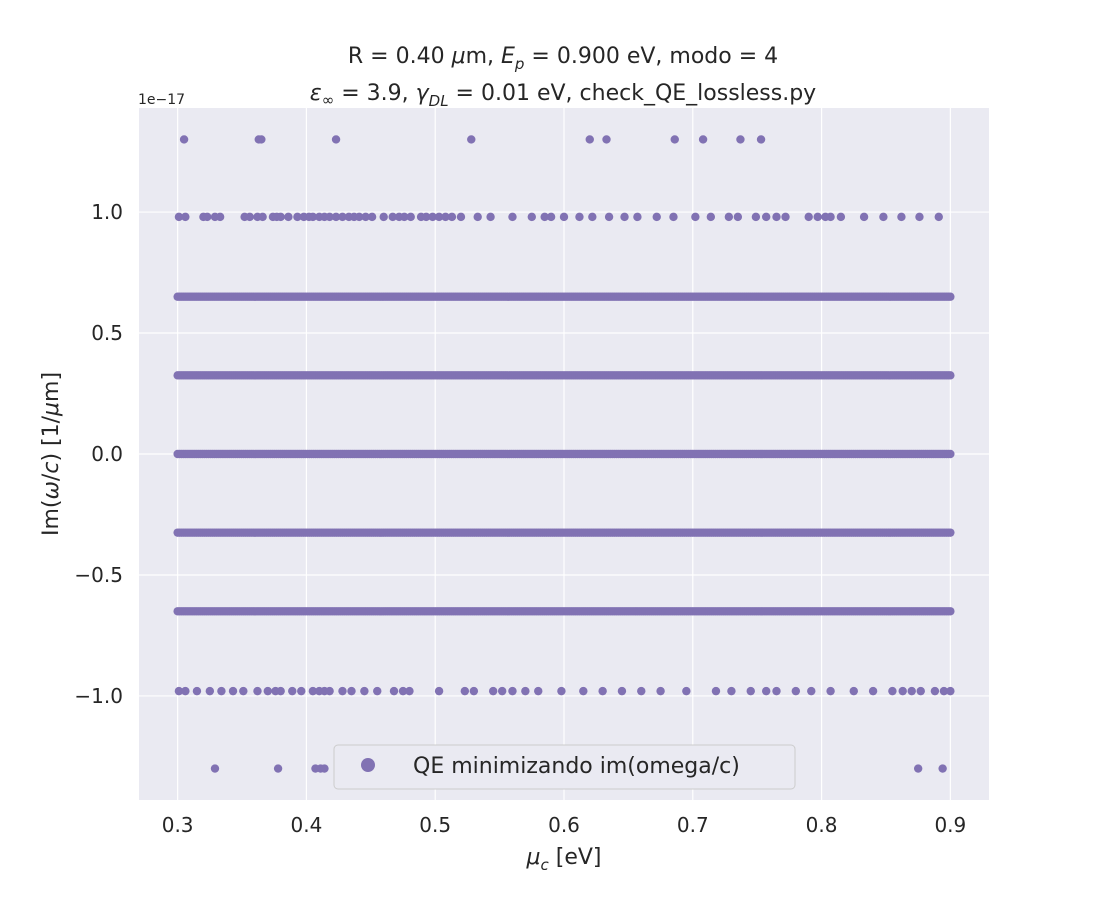 The height and width of the screenshot is (900, 1100). Describe the element at coordinates (563, 58) in the screenshot. I see `chart-title-line-1: R = 0.40 μm, Ep = 0.900 eV, modo = 4` at that location.